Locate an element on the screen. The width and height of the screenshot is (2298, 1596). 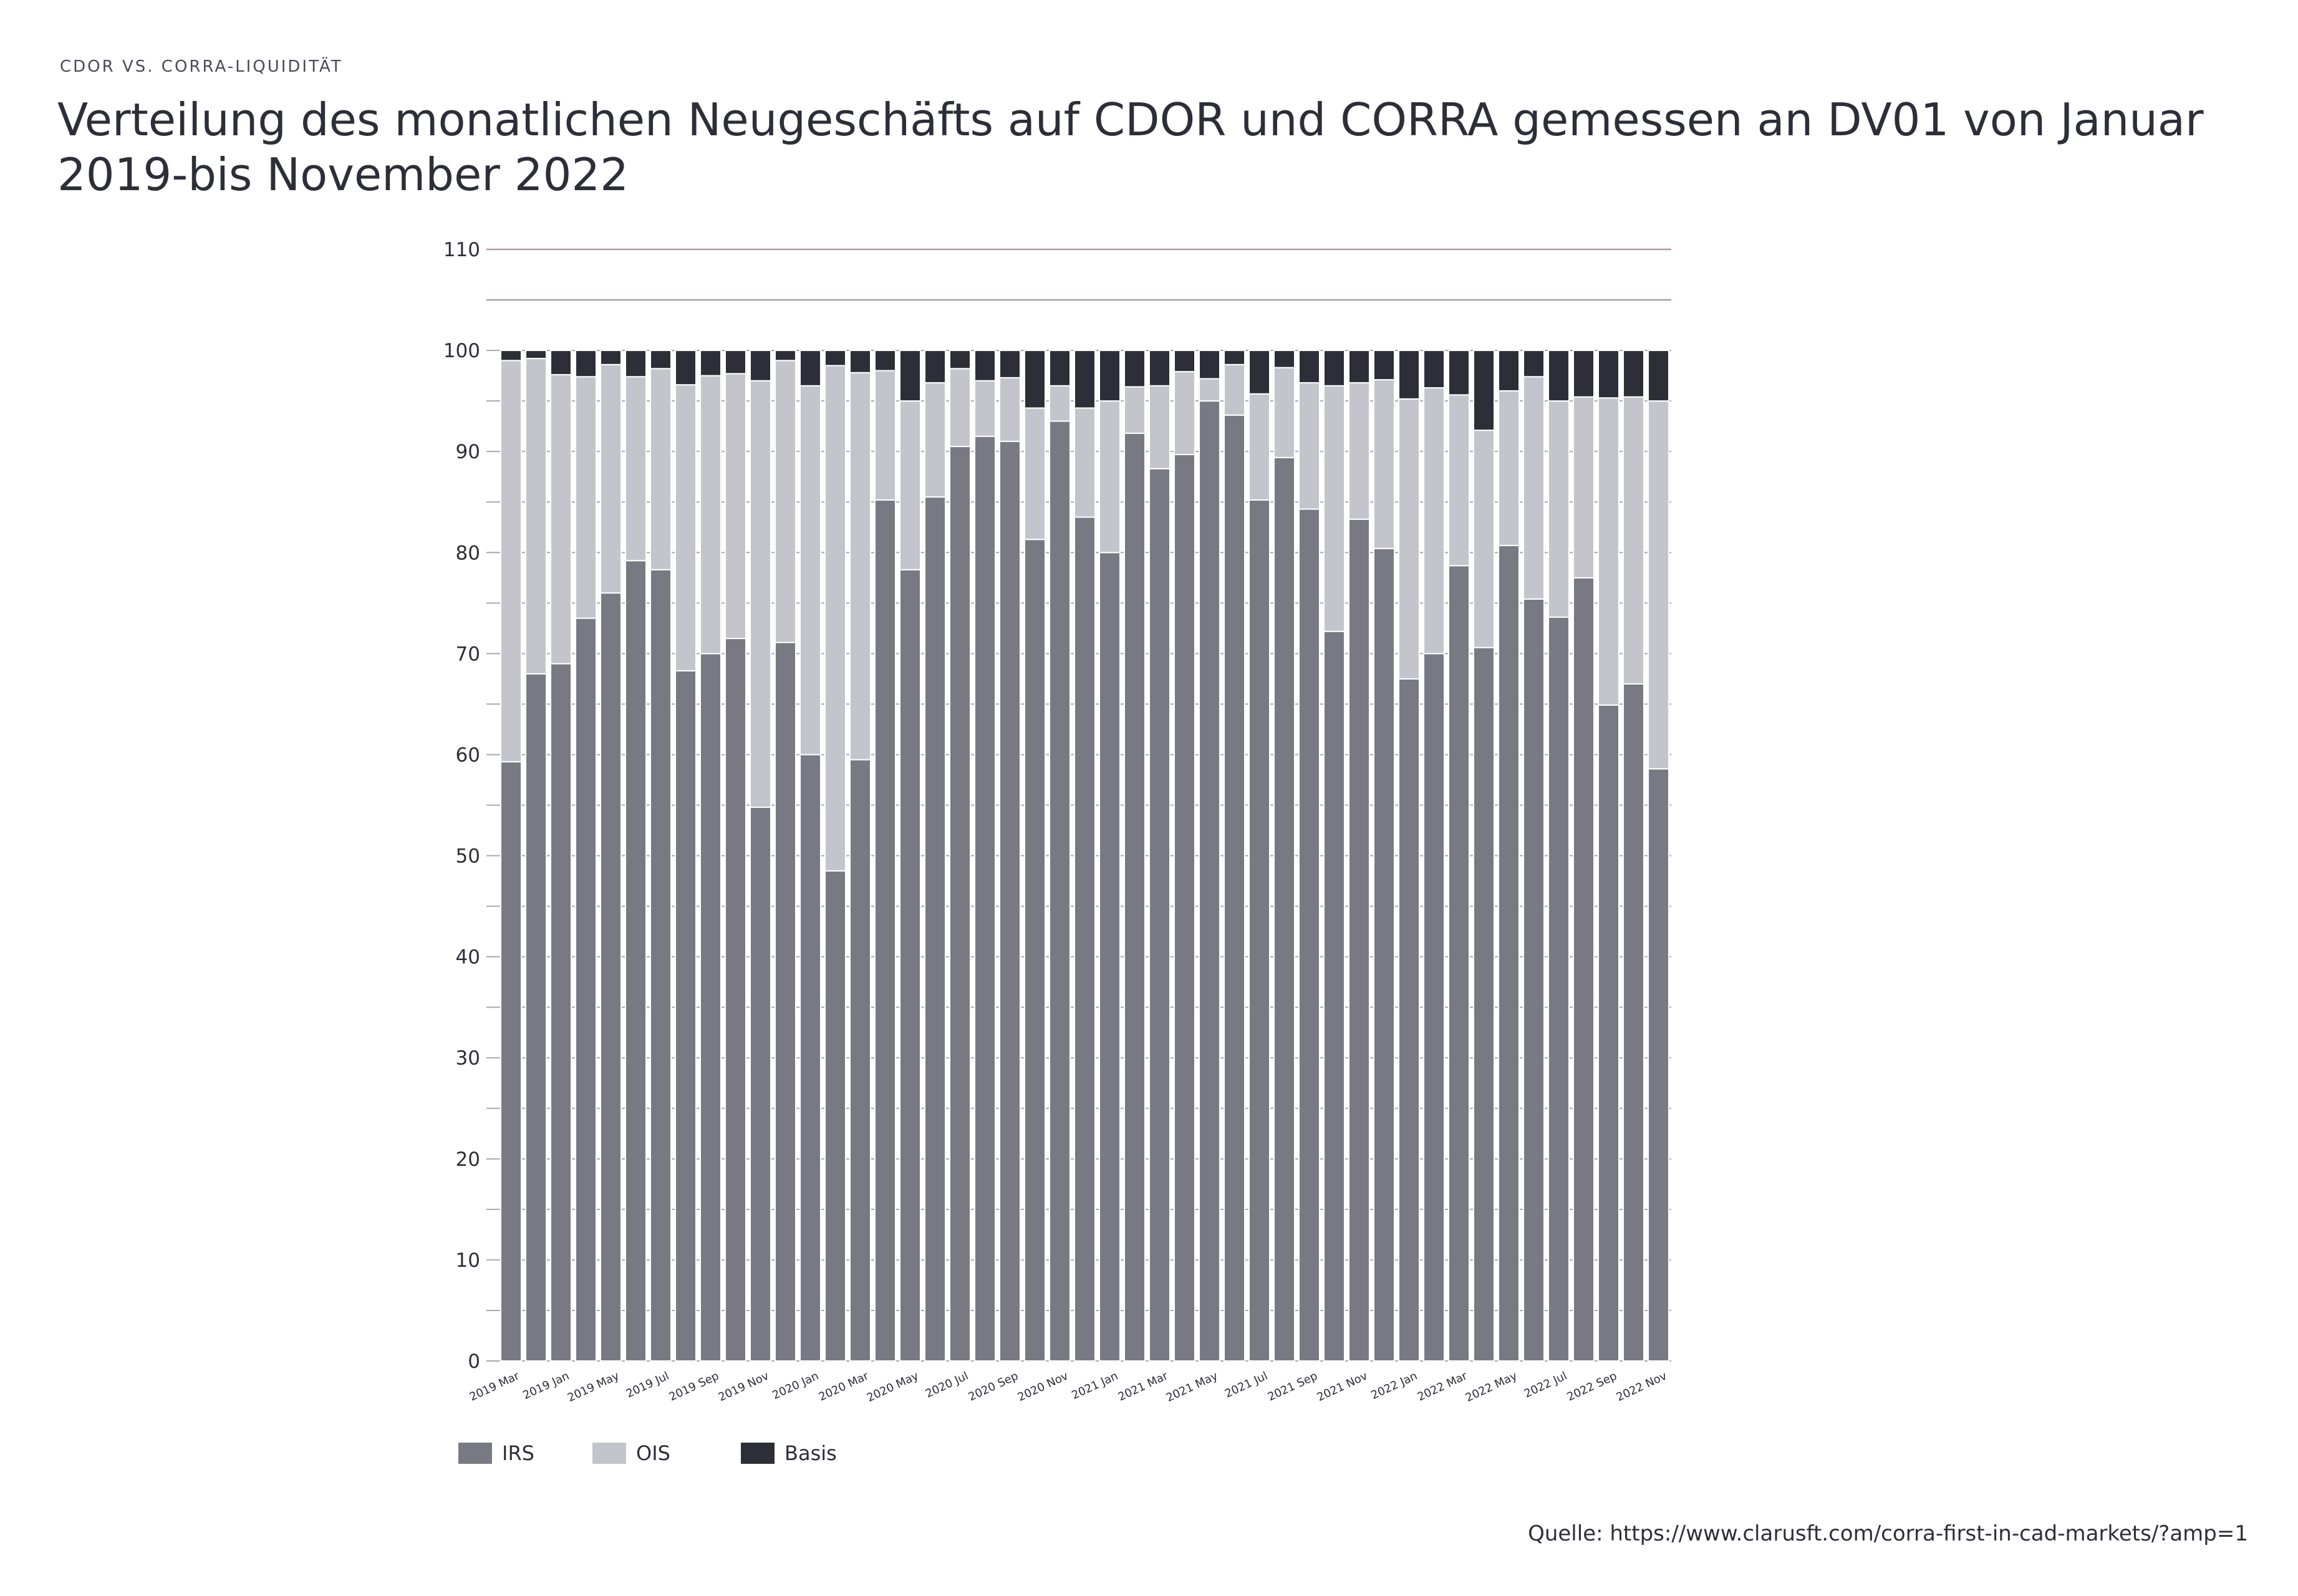
x-tick-label: 2020 May is located at coordinates (893, 1387).